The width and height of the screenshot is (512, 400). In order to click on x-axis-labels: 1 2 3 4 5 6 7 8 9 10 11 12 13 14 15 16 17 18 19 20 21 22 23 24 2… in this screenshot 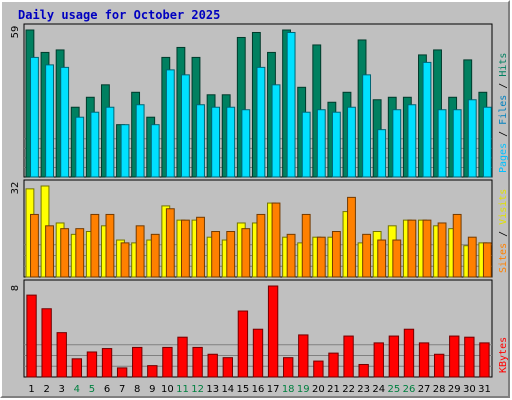, I will do `click(259, 389)`.